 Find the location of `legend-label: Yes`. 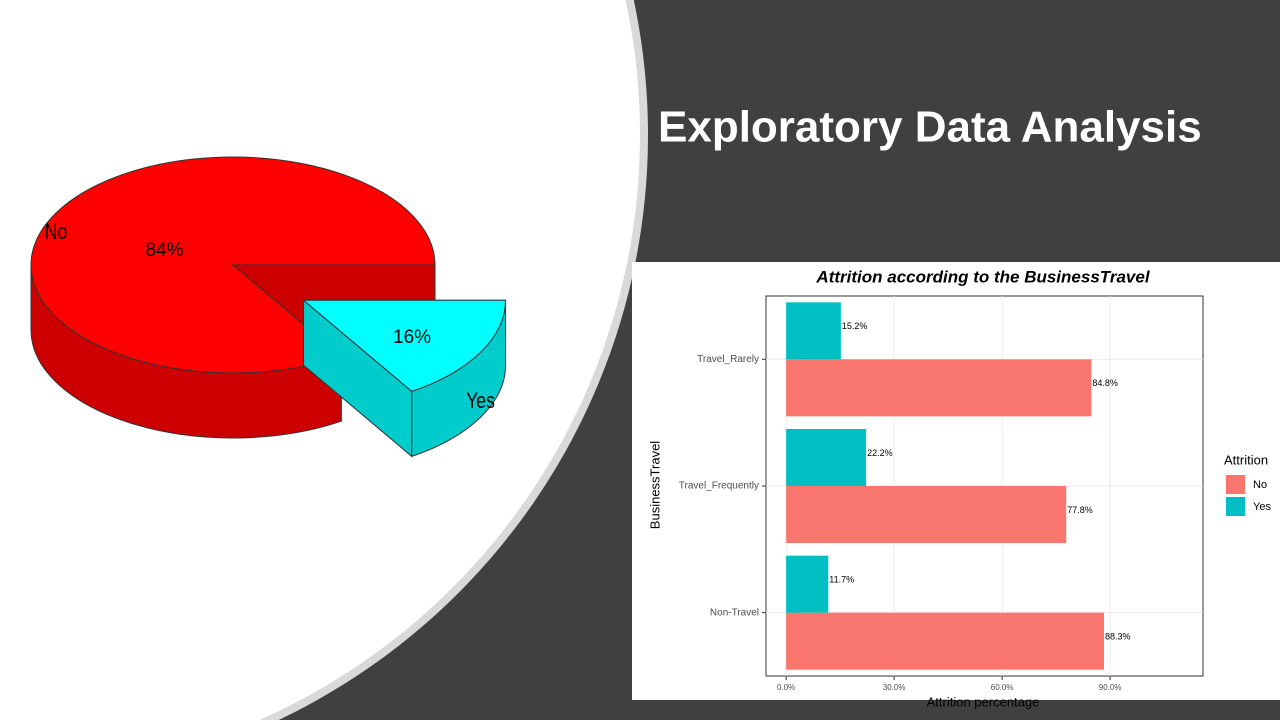

legend-label: Yes is located at coordinates (1262, 507).